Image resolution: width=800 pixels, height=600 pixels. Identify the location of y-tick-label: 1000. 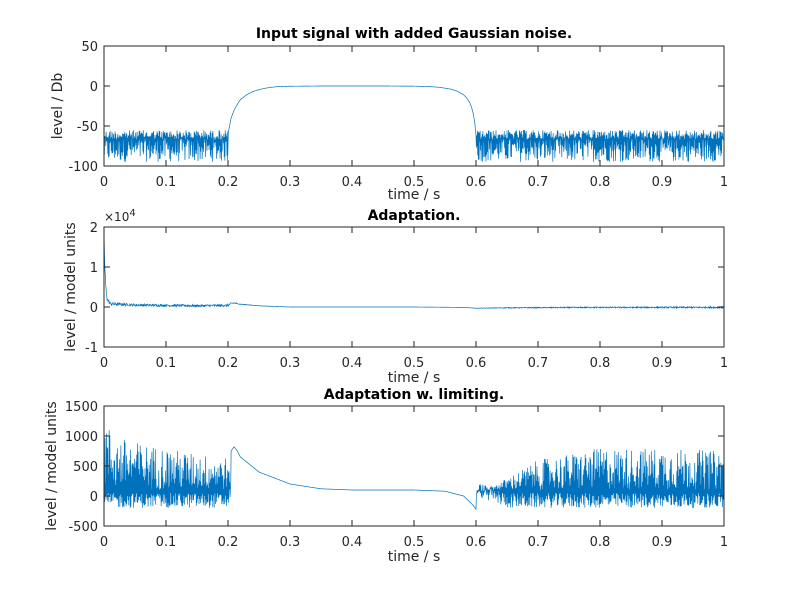
(81, 437).